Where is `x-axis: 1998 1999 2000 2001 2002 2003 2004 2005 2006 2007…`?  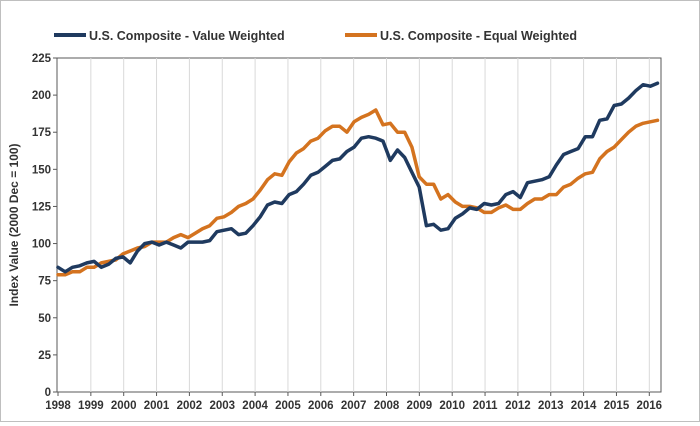
x-axis: 1998 1999 2000 2001 2002 2003 2004 2005 2006 2007… is located at coordinates (353, 402).